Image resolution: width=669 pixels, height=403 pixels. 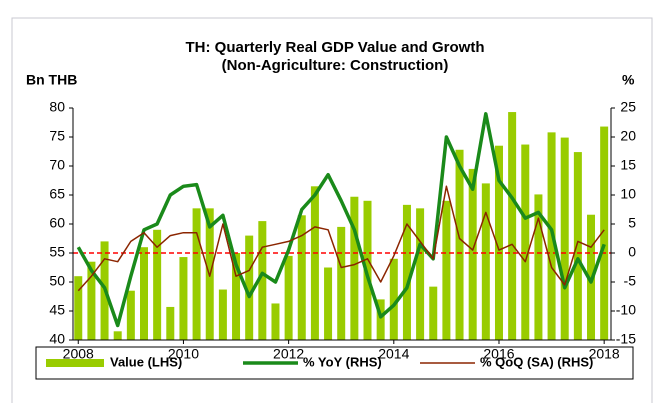 I want to click on y-tick-label: 70, so click(x=57, y=165).